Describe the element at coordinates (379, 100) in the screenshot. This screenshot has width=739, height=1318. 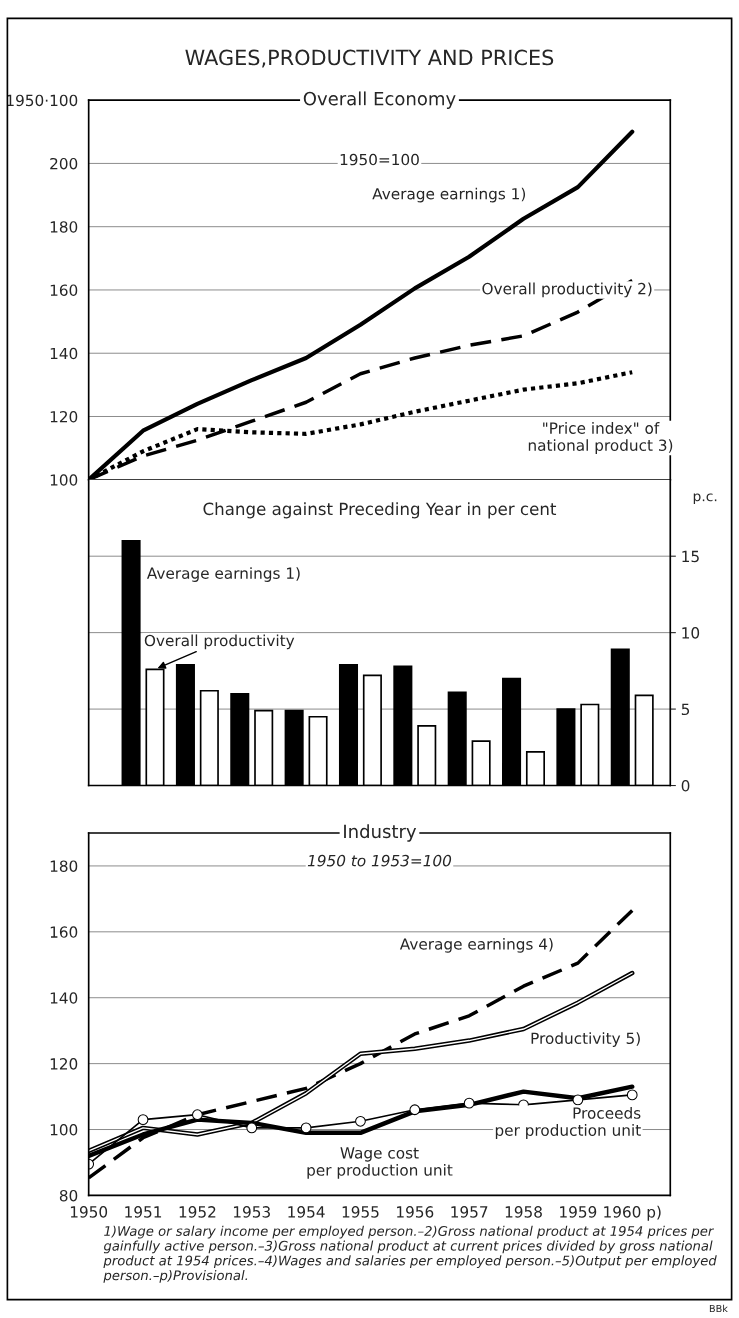
I see `chart-subtitle: Overall Economy` at that location.